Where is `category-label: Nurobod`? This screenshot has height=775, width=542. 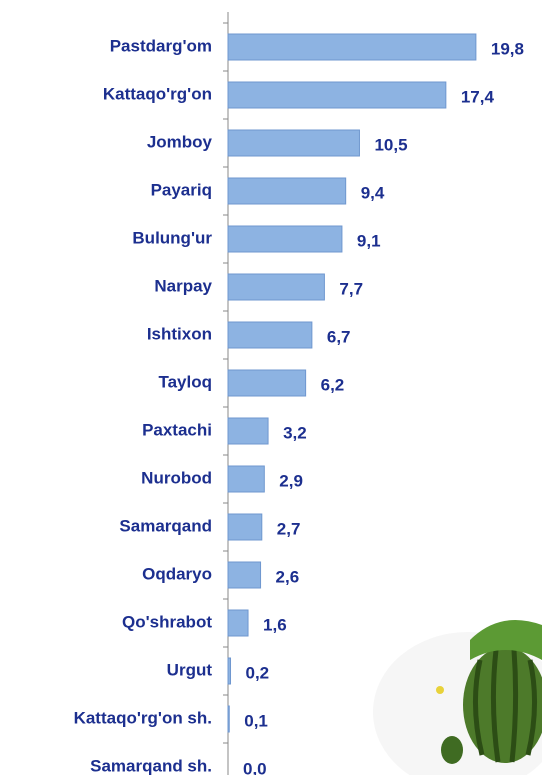 category-label: Nurobod is located at coordinates (176, 477).